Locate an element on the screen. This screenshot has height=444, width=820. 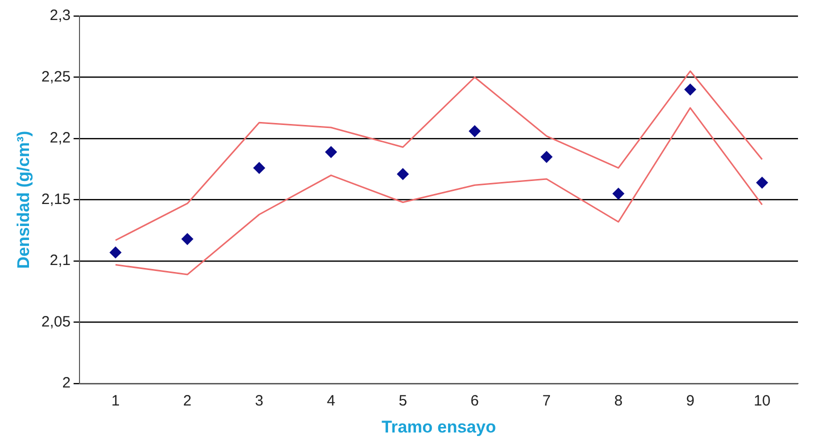
y-tick-label: 2,3 is located at coordinates (60, 15).